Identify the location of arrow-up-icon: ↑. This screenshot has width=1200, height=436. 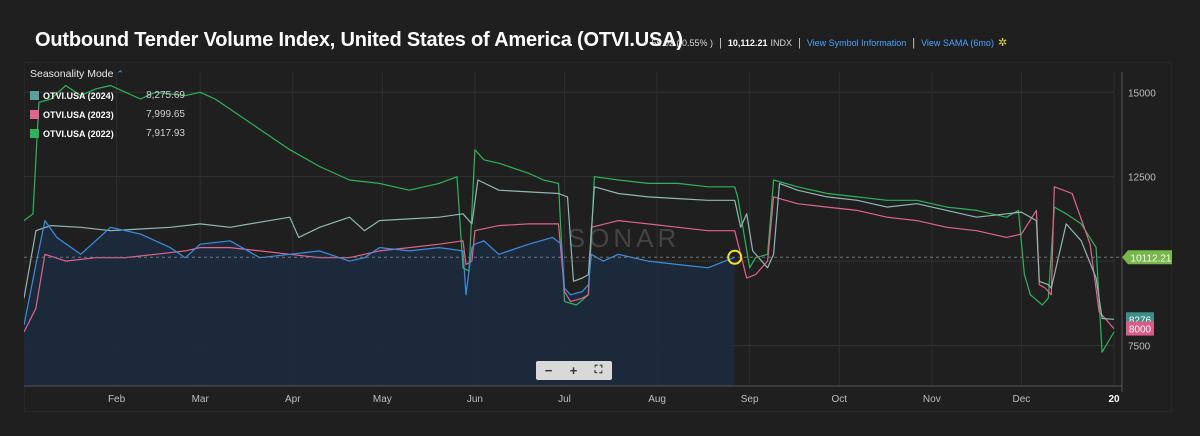
(645, 42).